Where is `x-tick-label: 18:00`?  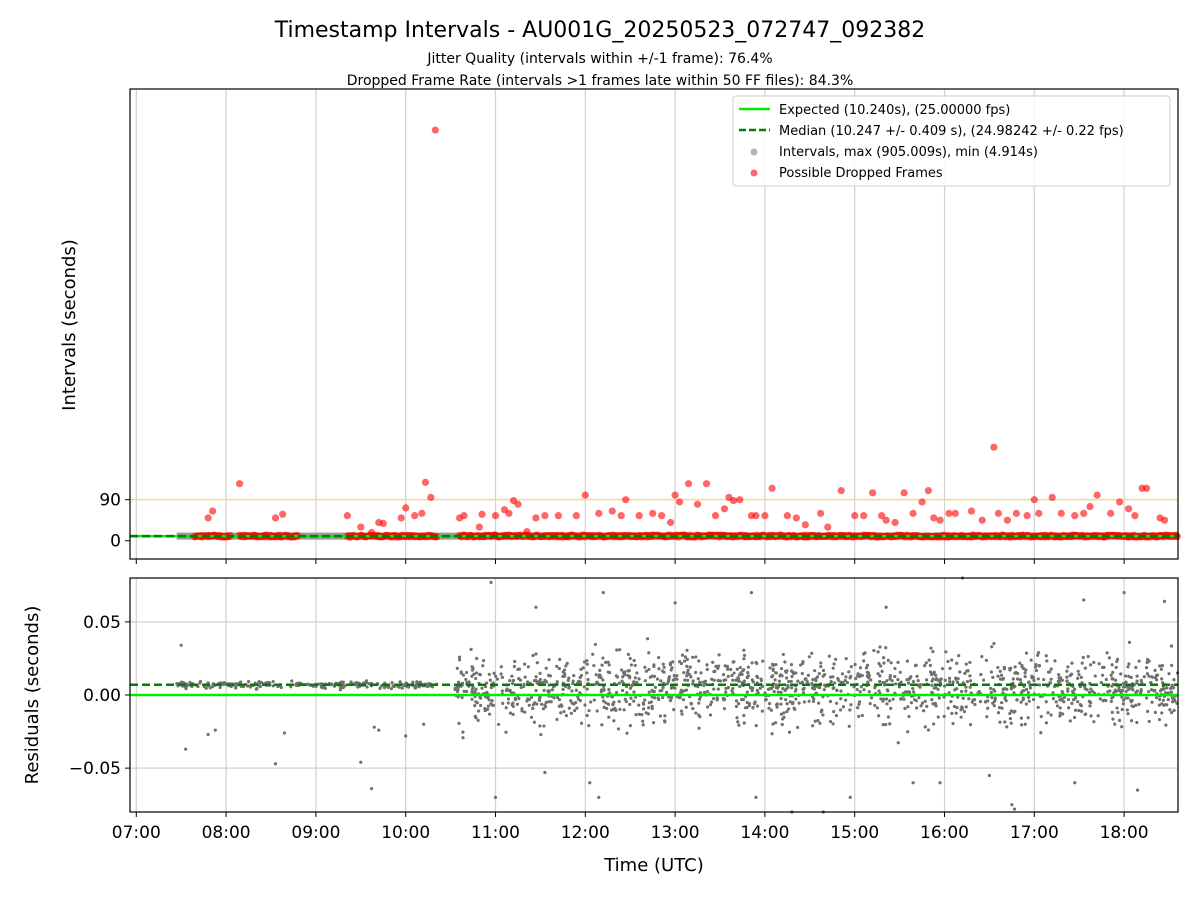
x-tick-label: 18:00 is located at coordinates (1124, 833).